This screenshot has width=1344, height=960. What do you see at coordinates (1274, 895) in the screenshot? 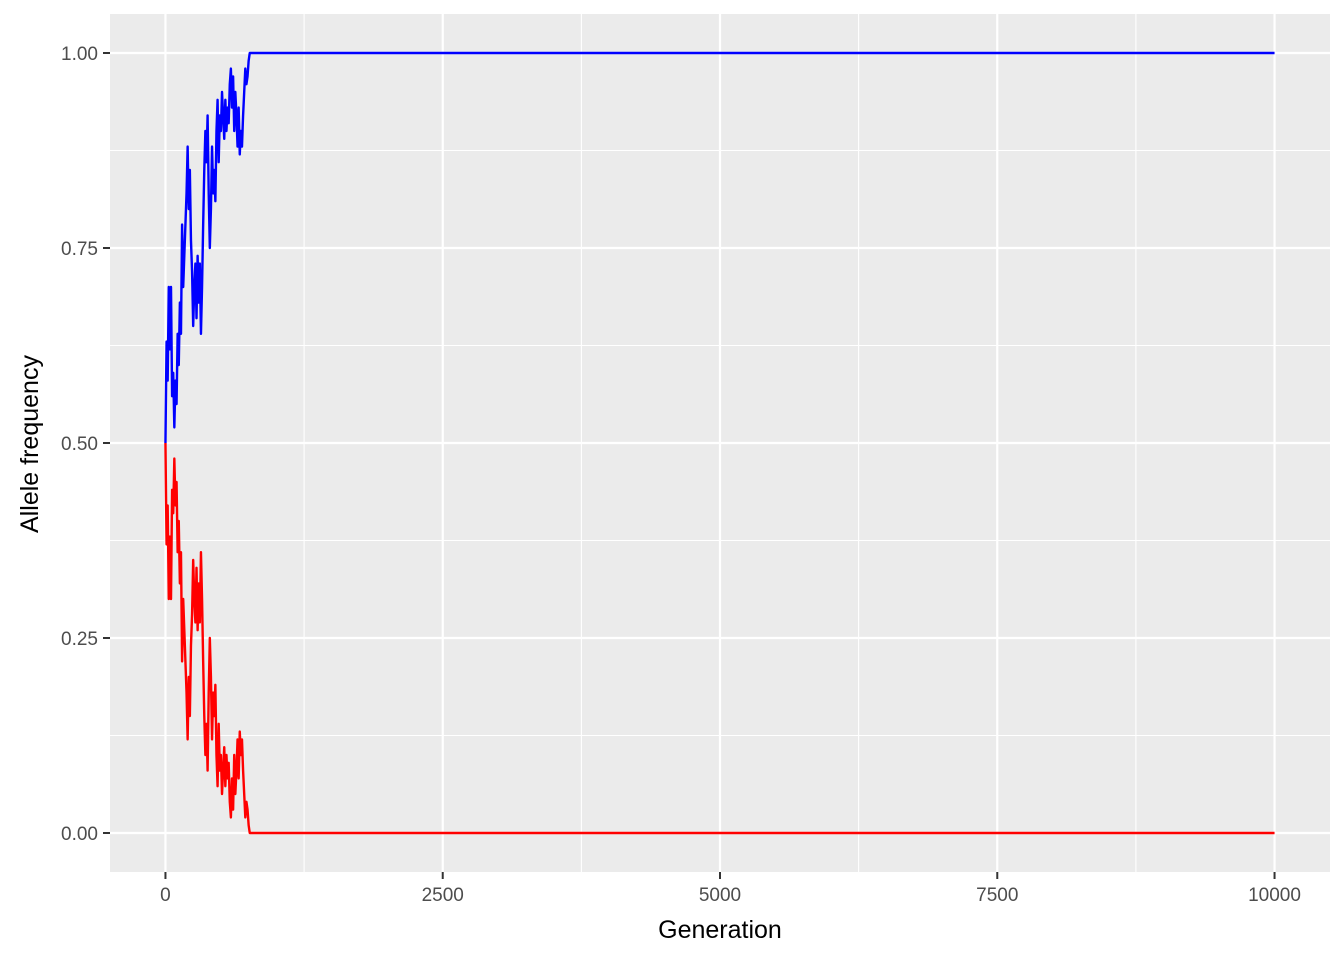
I see `x-tick-label: 10000` at bounding box center [1274, 895].